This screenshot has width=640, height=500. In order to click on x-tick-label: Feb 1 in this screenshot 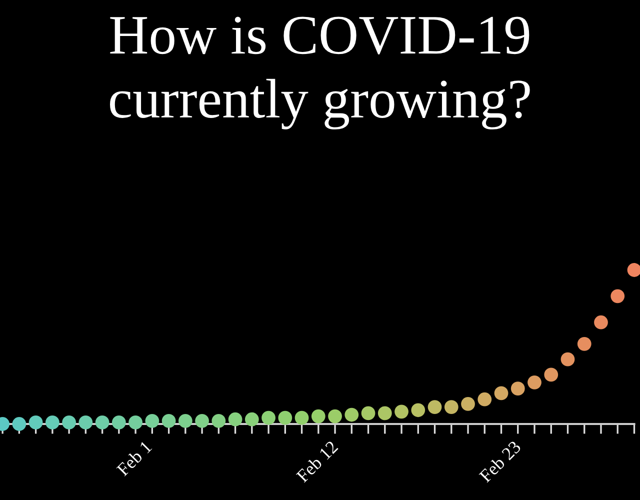, I will do `click(134, 458)`.